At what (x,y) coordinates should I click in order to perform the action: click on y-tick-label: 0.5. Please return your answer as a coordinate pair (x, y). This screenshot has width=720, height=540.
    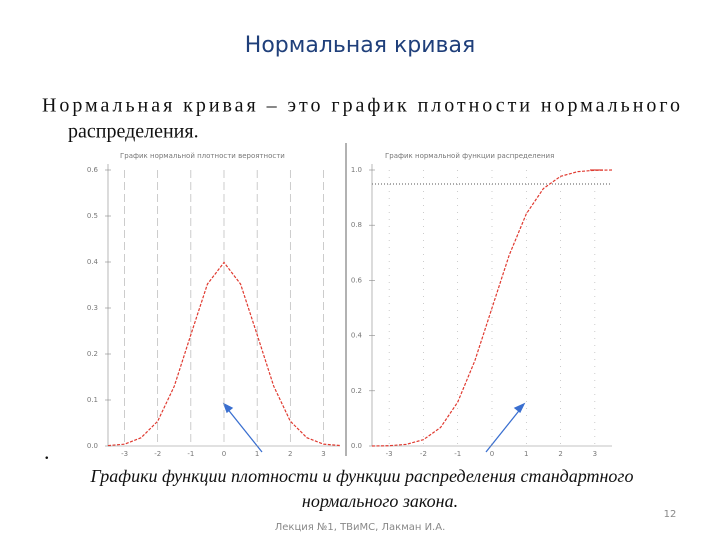
    Looking at the image, I should click on (92, 216).